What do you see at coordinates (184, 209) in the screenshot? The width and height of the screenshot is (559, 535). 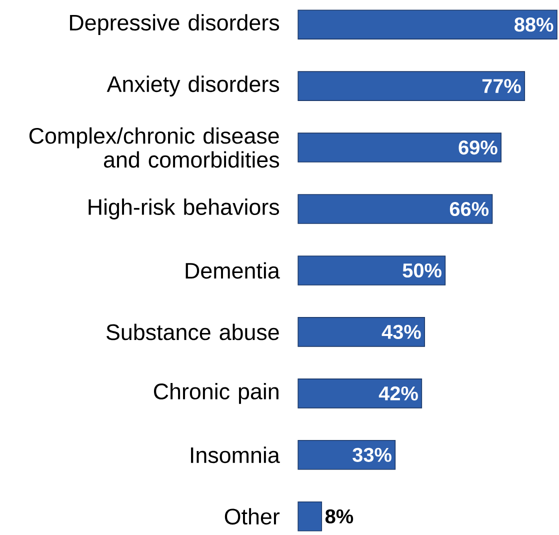 I see `y-tick-label: High-risk behaviors` at bounding box center [184, 209].